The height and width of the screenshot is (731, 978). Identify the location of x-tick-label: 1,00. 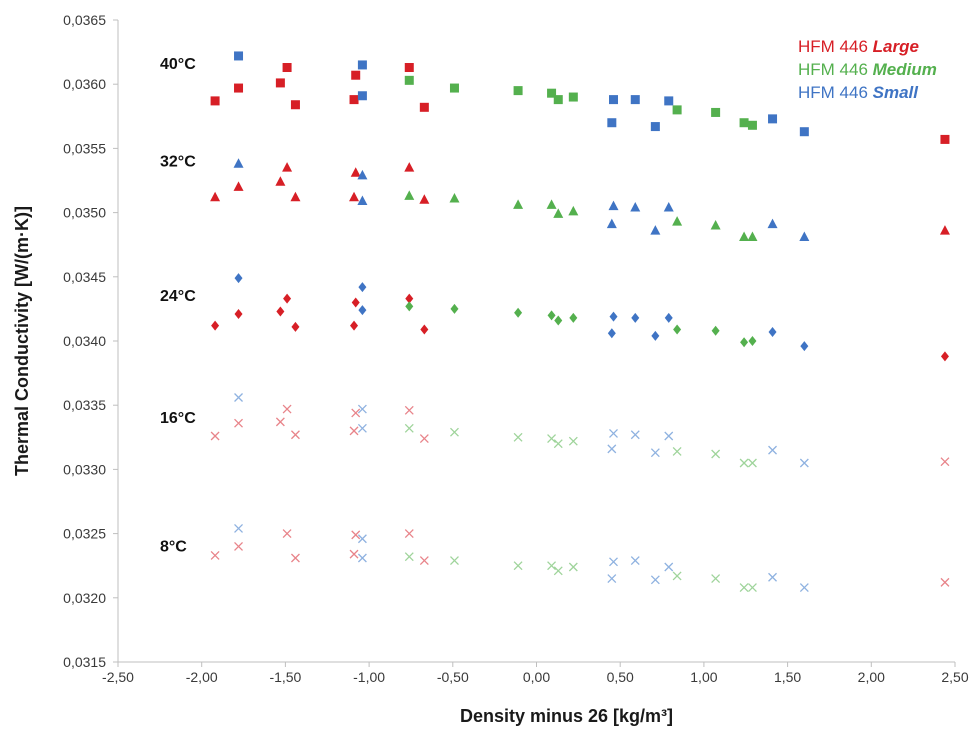
(703, 677).